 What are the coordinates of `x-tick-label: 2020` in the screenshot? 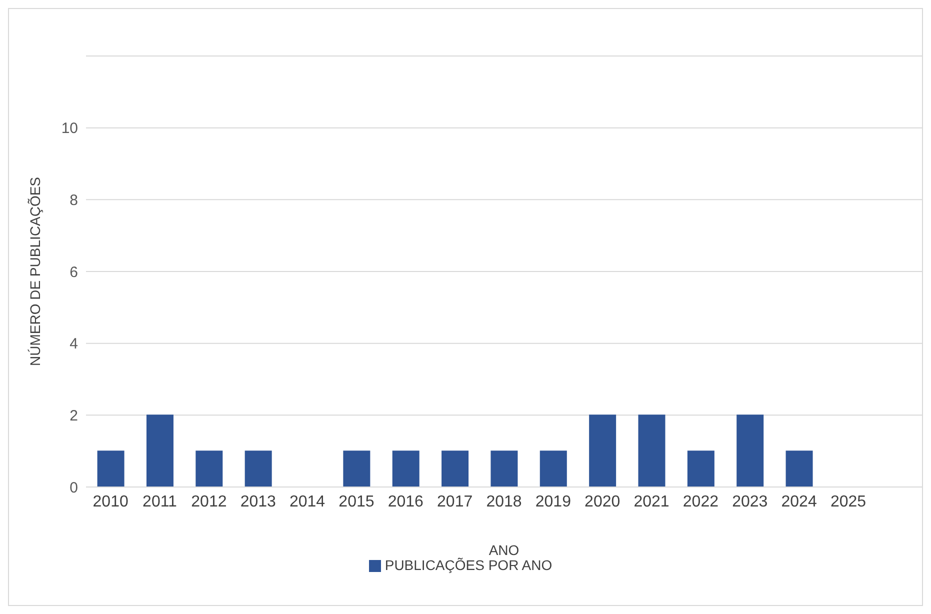 It's located at (602, 501).